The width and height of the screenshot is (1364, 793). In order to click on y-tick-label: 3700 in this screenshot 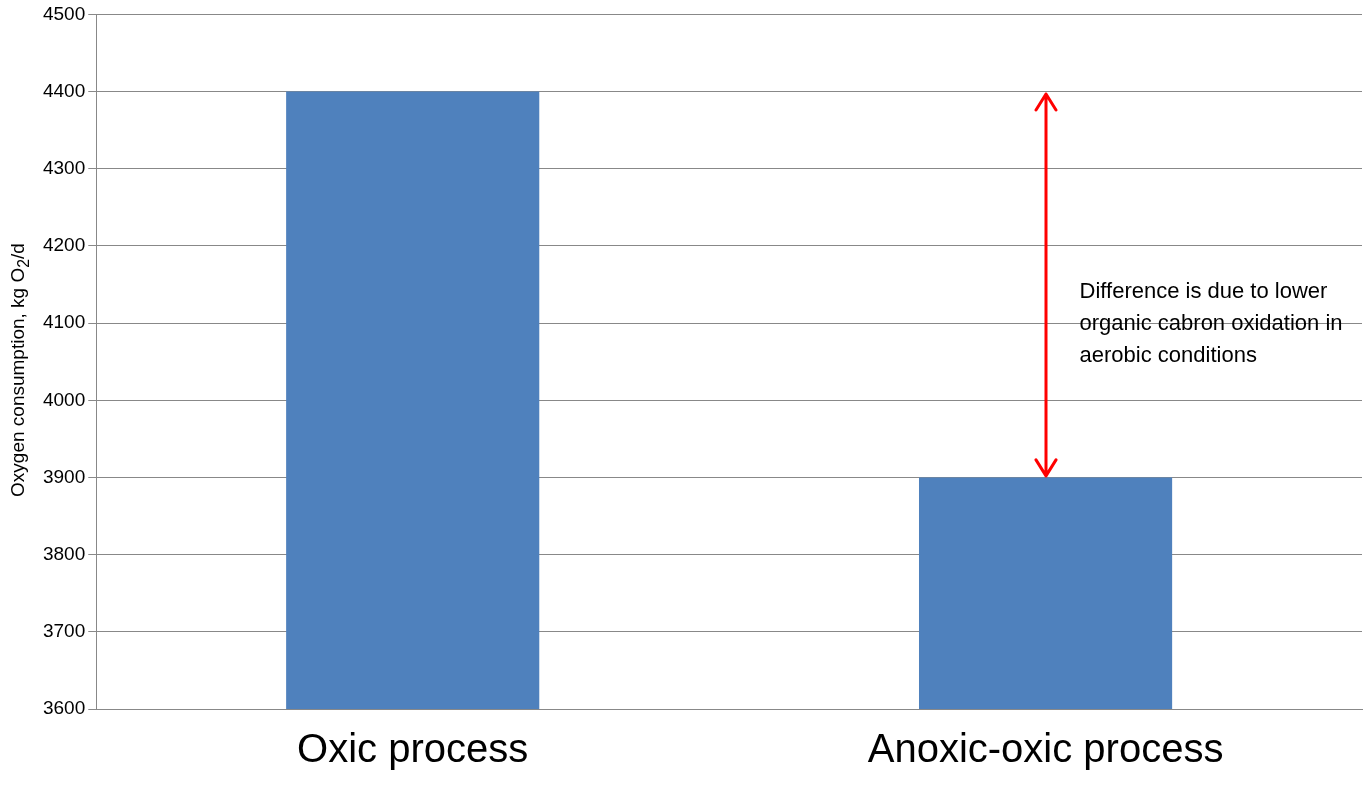, I will do `click(64, 631)`.